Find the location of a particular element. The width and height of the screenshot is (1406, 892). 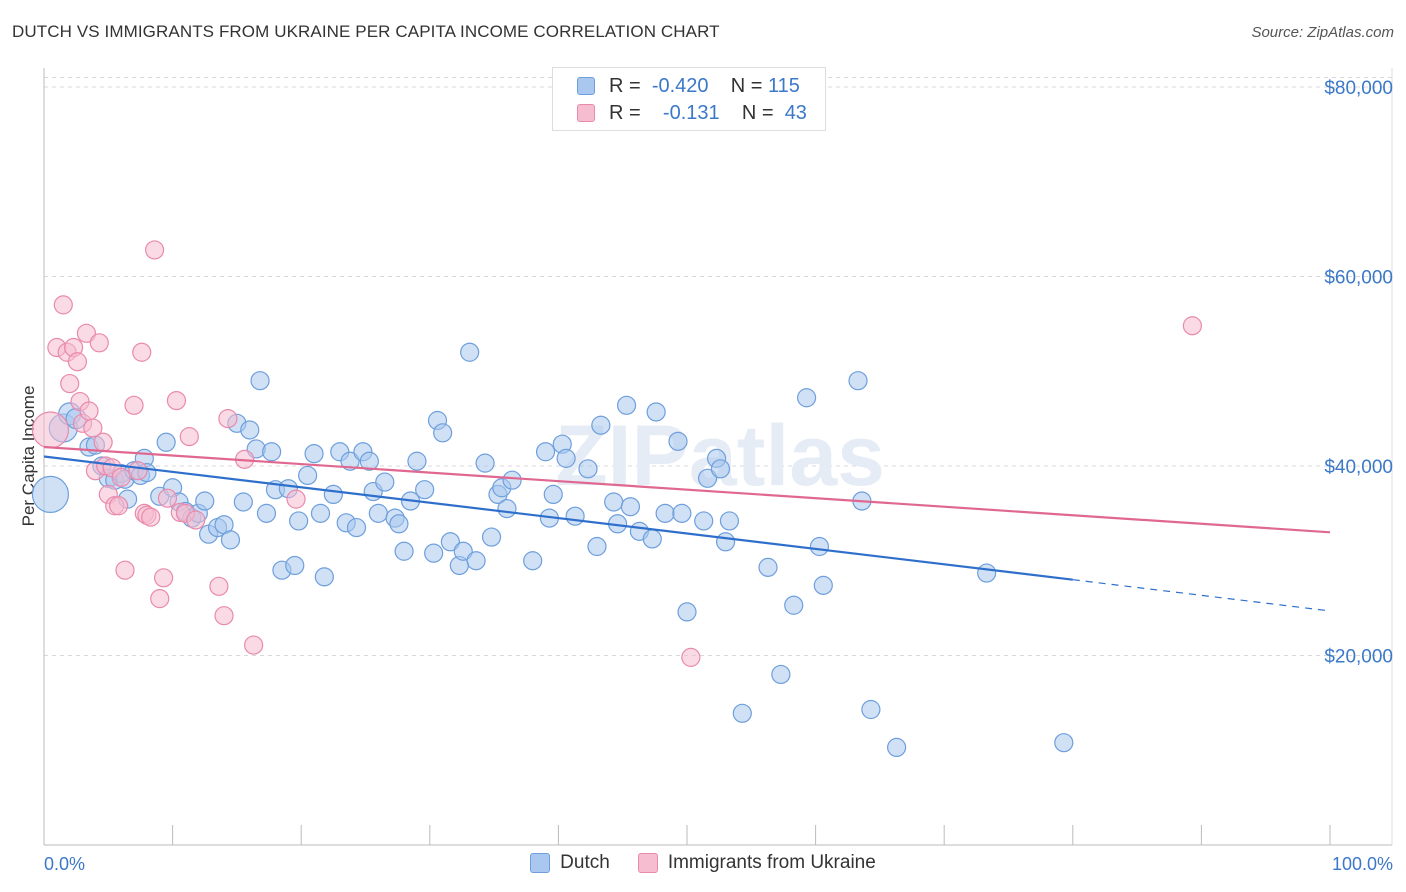

x-tick-label-min: 0.0% is located at coordinates (64, 864).